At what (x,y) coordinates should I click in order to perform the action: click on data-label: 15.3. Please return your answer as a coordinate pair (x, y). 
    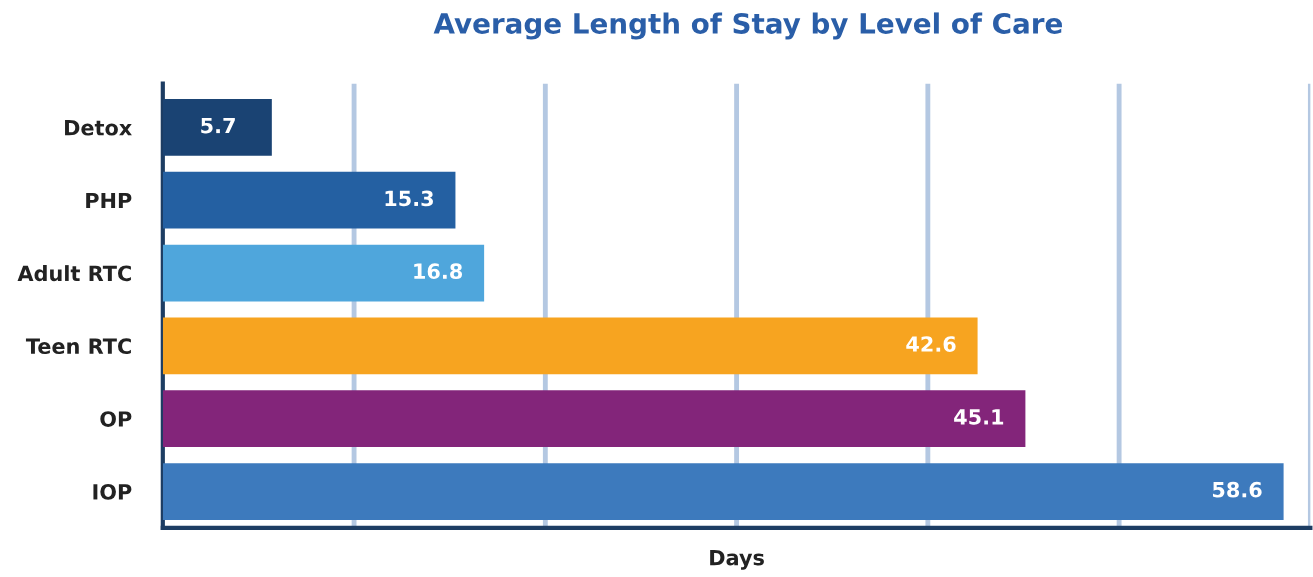
    Looking at the image, I should click on (409, 198).